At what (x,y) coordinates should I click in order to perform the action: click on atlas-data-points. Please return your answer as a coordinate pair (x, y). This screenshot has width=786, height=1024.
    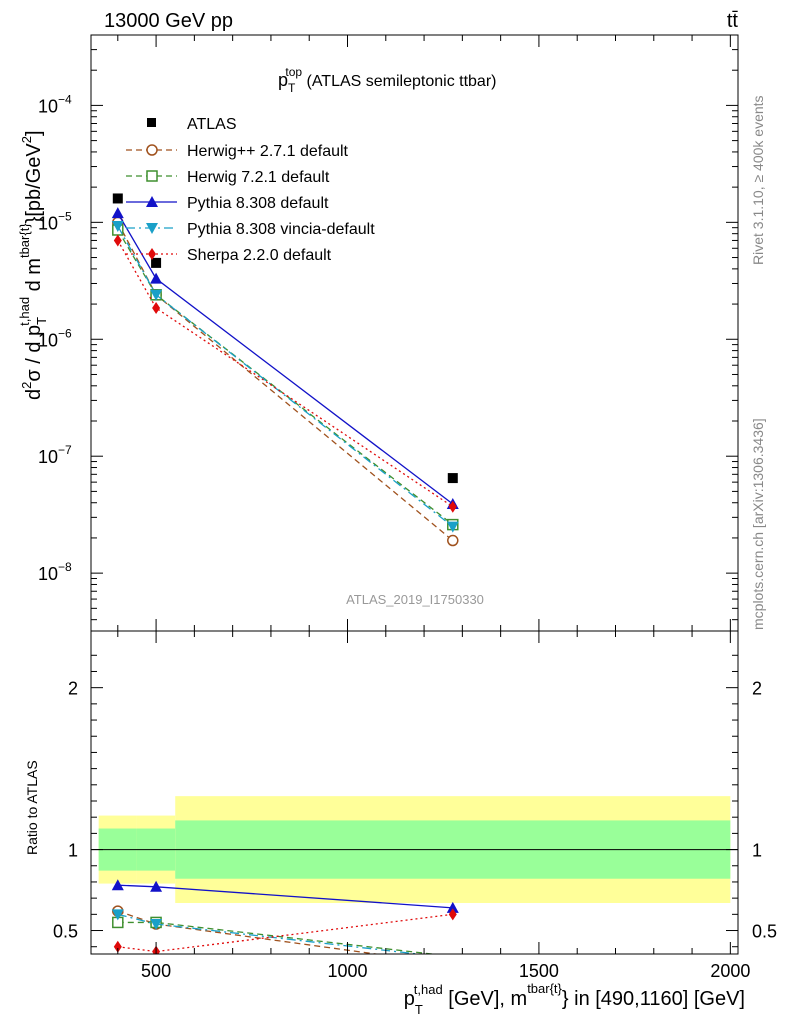
    Looking at the image, I should click on (285, 338).